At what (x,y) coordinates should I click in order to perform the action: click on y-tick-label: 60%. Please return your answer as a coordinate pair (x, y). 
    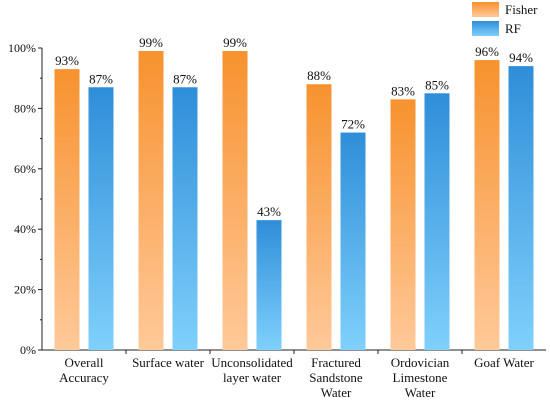
    Looking at the image, I should click on (25, 169).